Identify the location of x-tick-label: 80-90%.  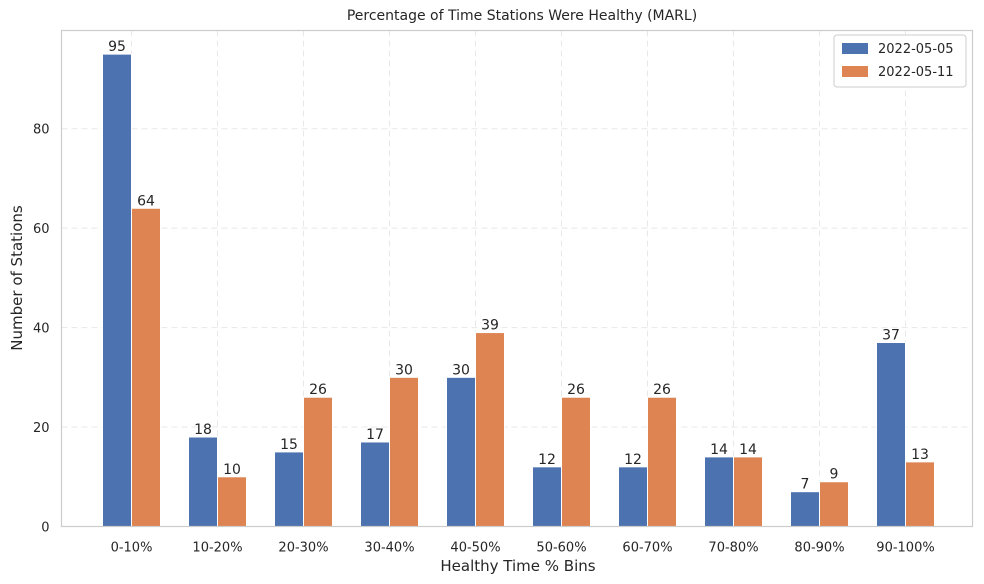
(819, 548).